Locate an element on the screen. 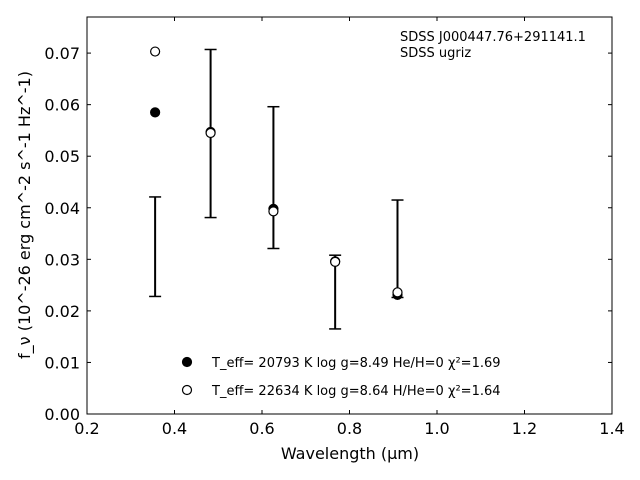 This screenshot has width=640, height=480. y-axis-title: f_ν (10^-26 erg cm^-2 s^-1 Hz^-1) is located at coordinates (25, 215).